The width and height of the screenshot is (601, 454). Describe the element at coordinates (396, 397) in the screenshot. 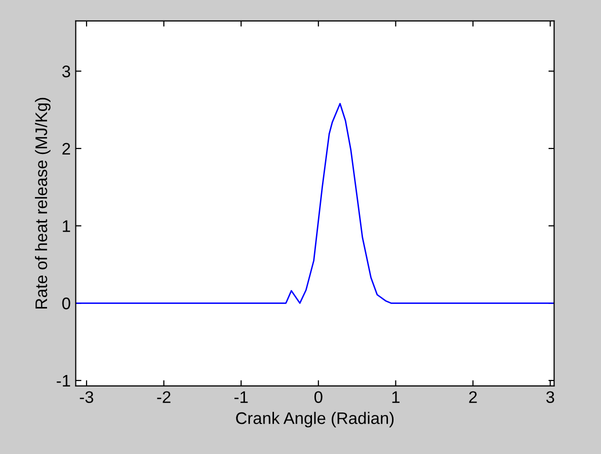

I see `x-tick-label: 1` at that location.